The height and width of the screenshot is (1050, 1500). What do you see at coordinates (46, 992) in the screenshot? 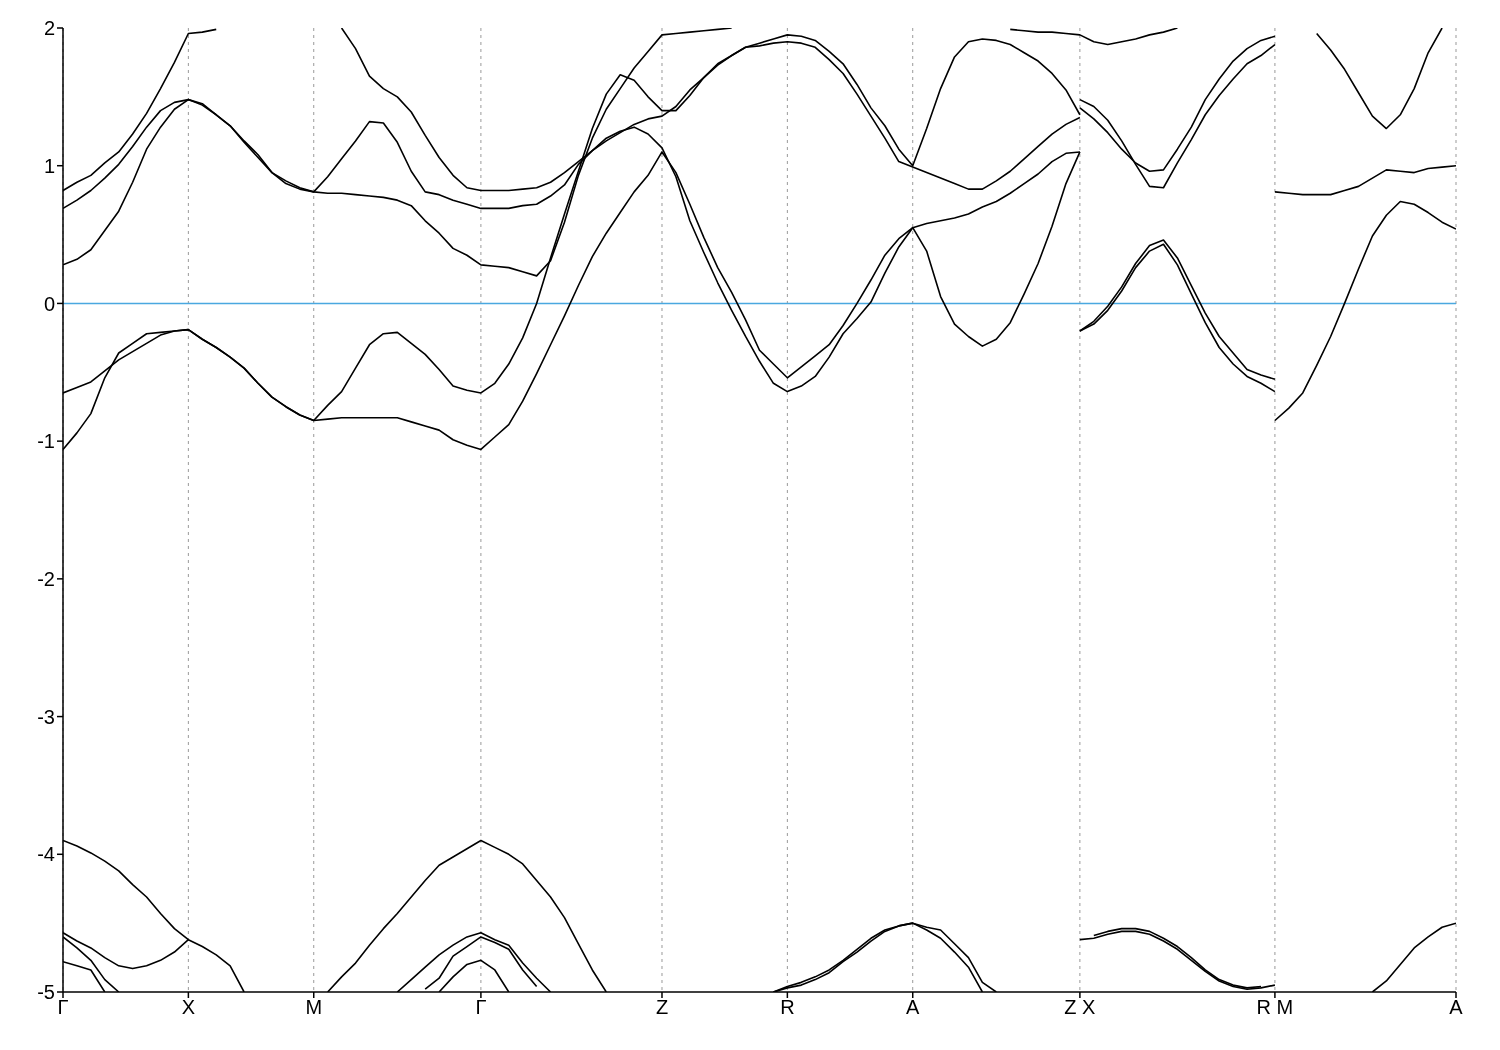
I see `y-tick-label: -5` at bounding box center [46, 992].